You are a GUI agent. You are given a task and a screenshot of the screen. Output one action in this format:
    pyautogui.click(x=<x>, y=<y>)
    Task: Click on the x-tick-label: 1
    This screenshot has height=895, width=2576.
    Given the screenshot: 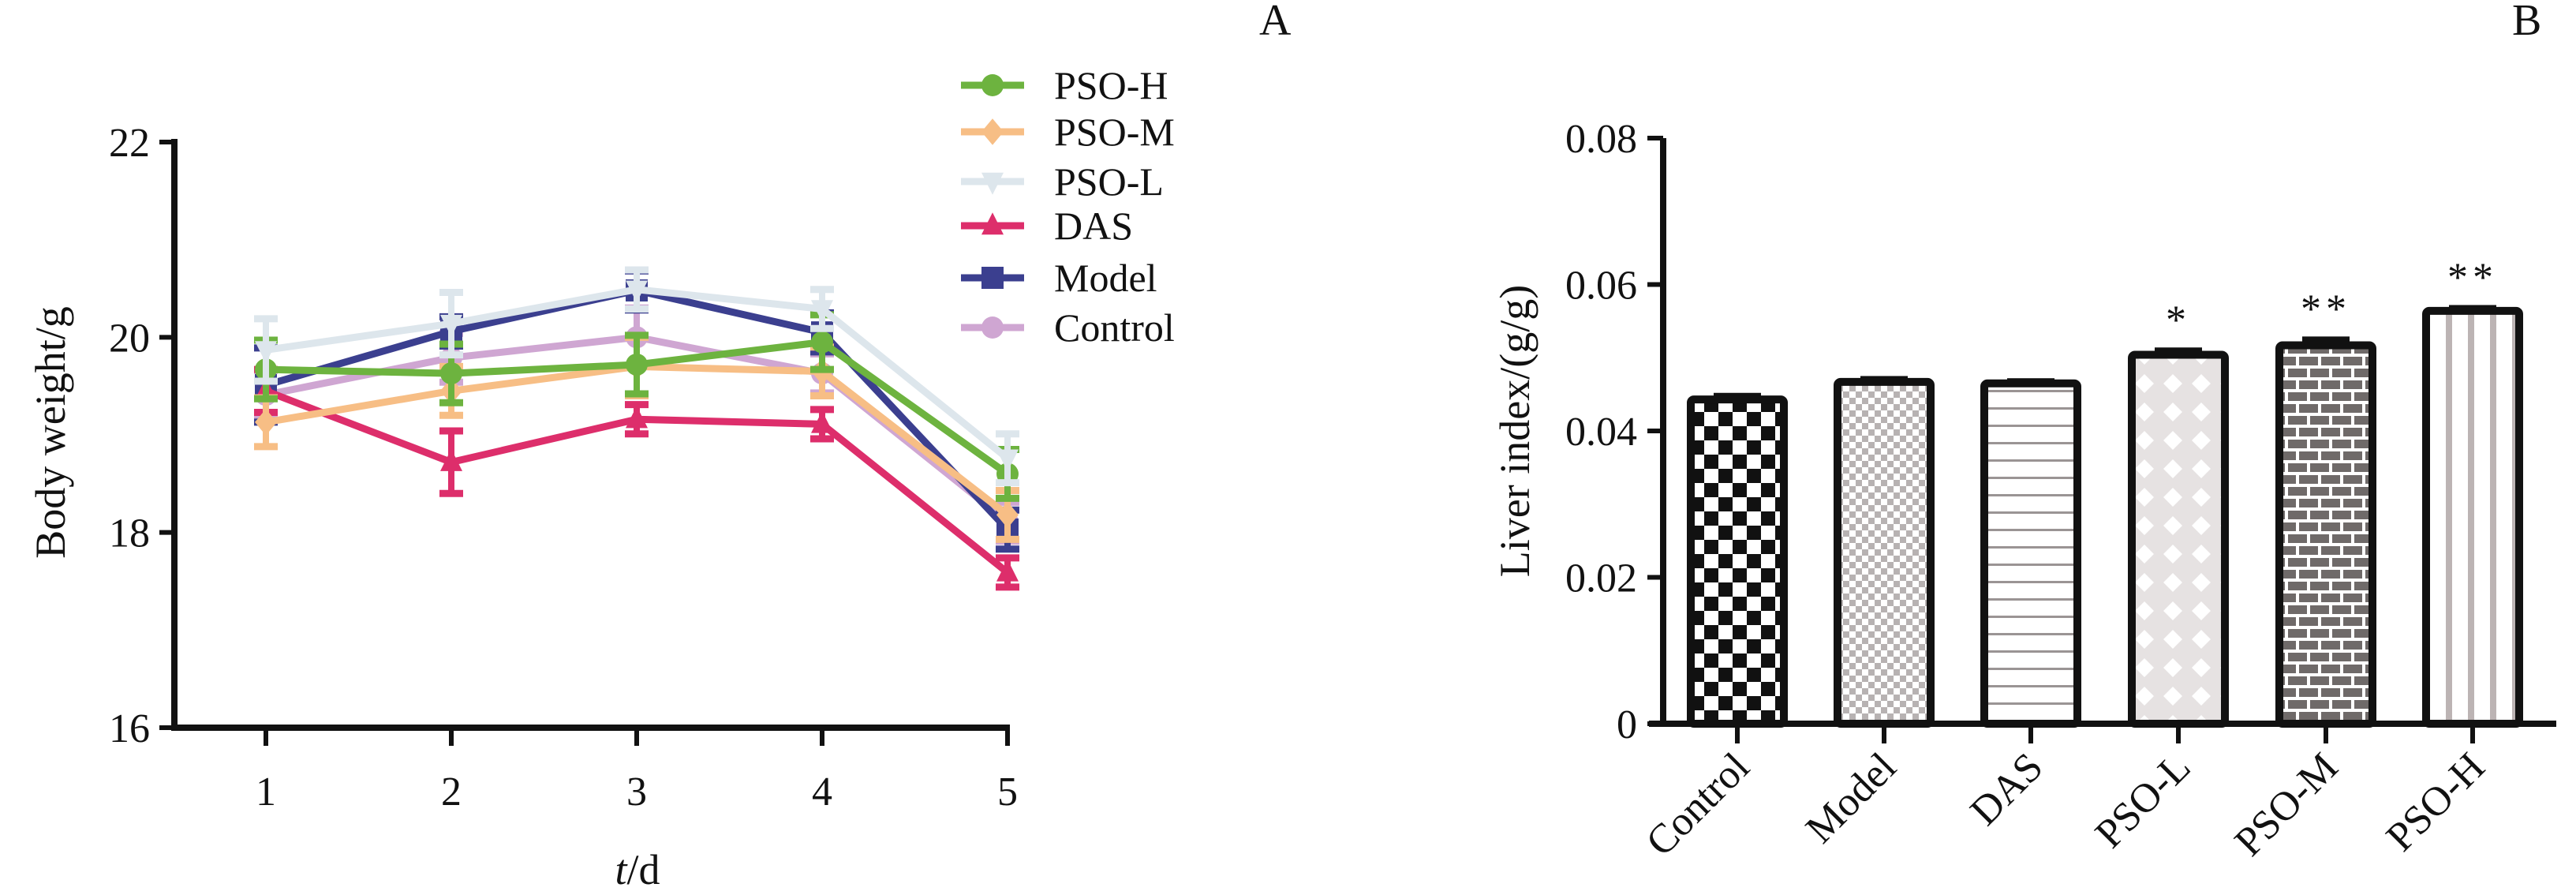 What is the action you would take?
    pyautogui.click(x=266, y=792)
    